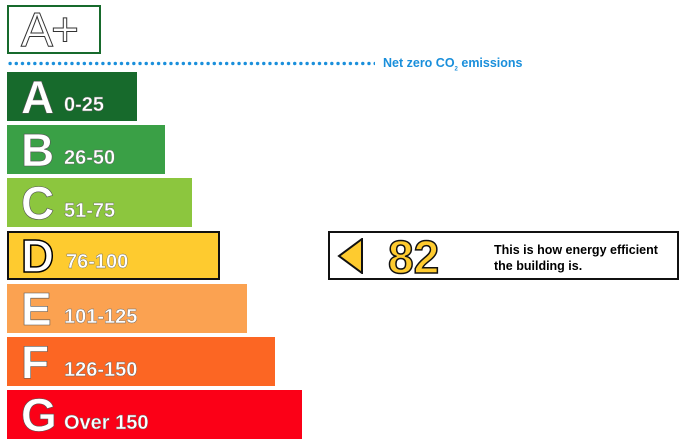  I want to click on band-range: 76-100, so click(97, 262).